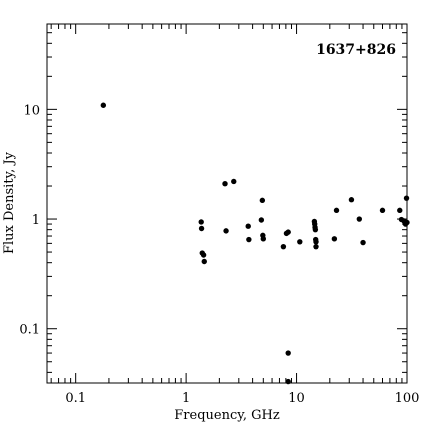  I want to click on y-tick-label: 0.1, so click(29, 330).